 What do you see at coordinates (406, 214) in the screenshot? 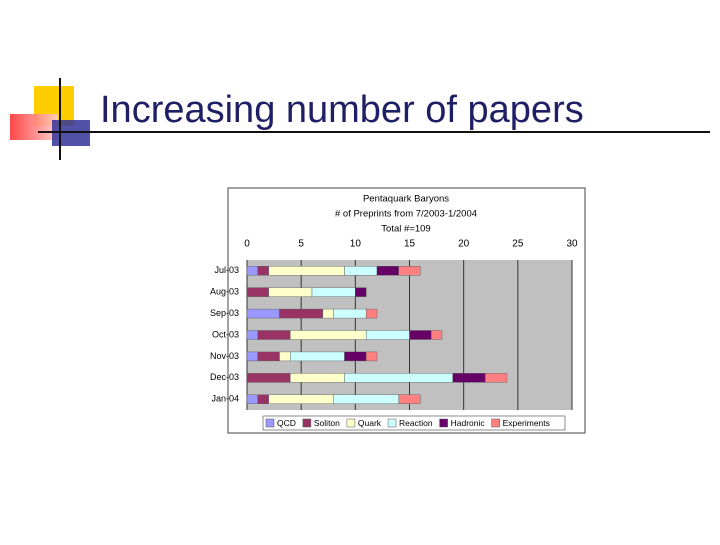
I see `chart-subtitle: # of Preprints from 7/2003-1/2004` at bounding box center [406, 214].